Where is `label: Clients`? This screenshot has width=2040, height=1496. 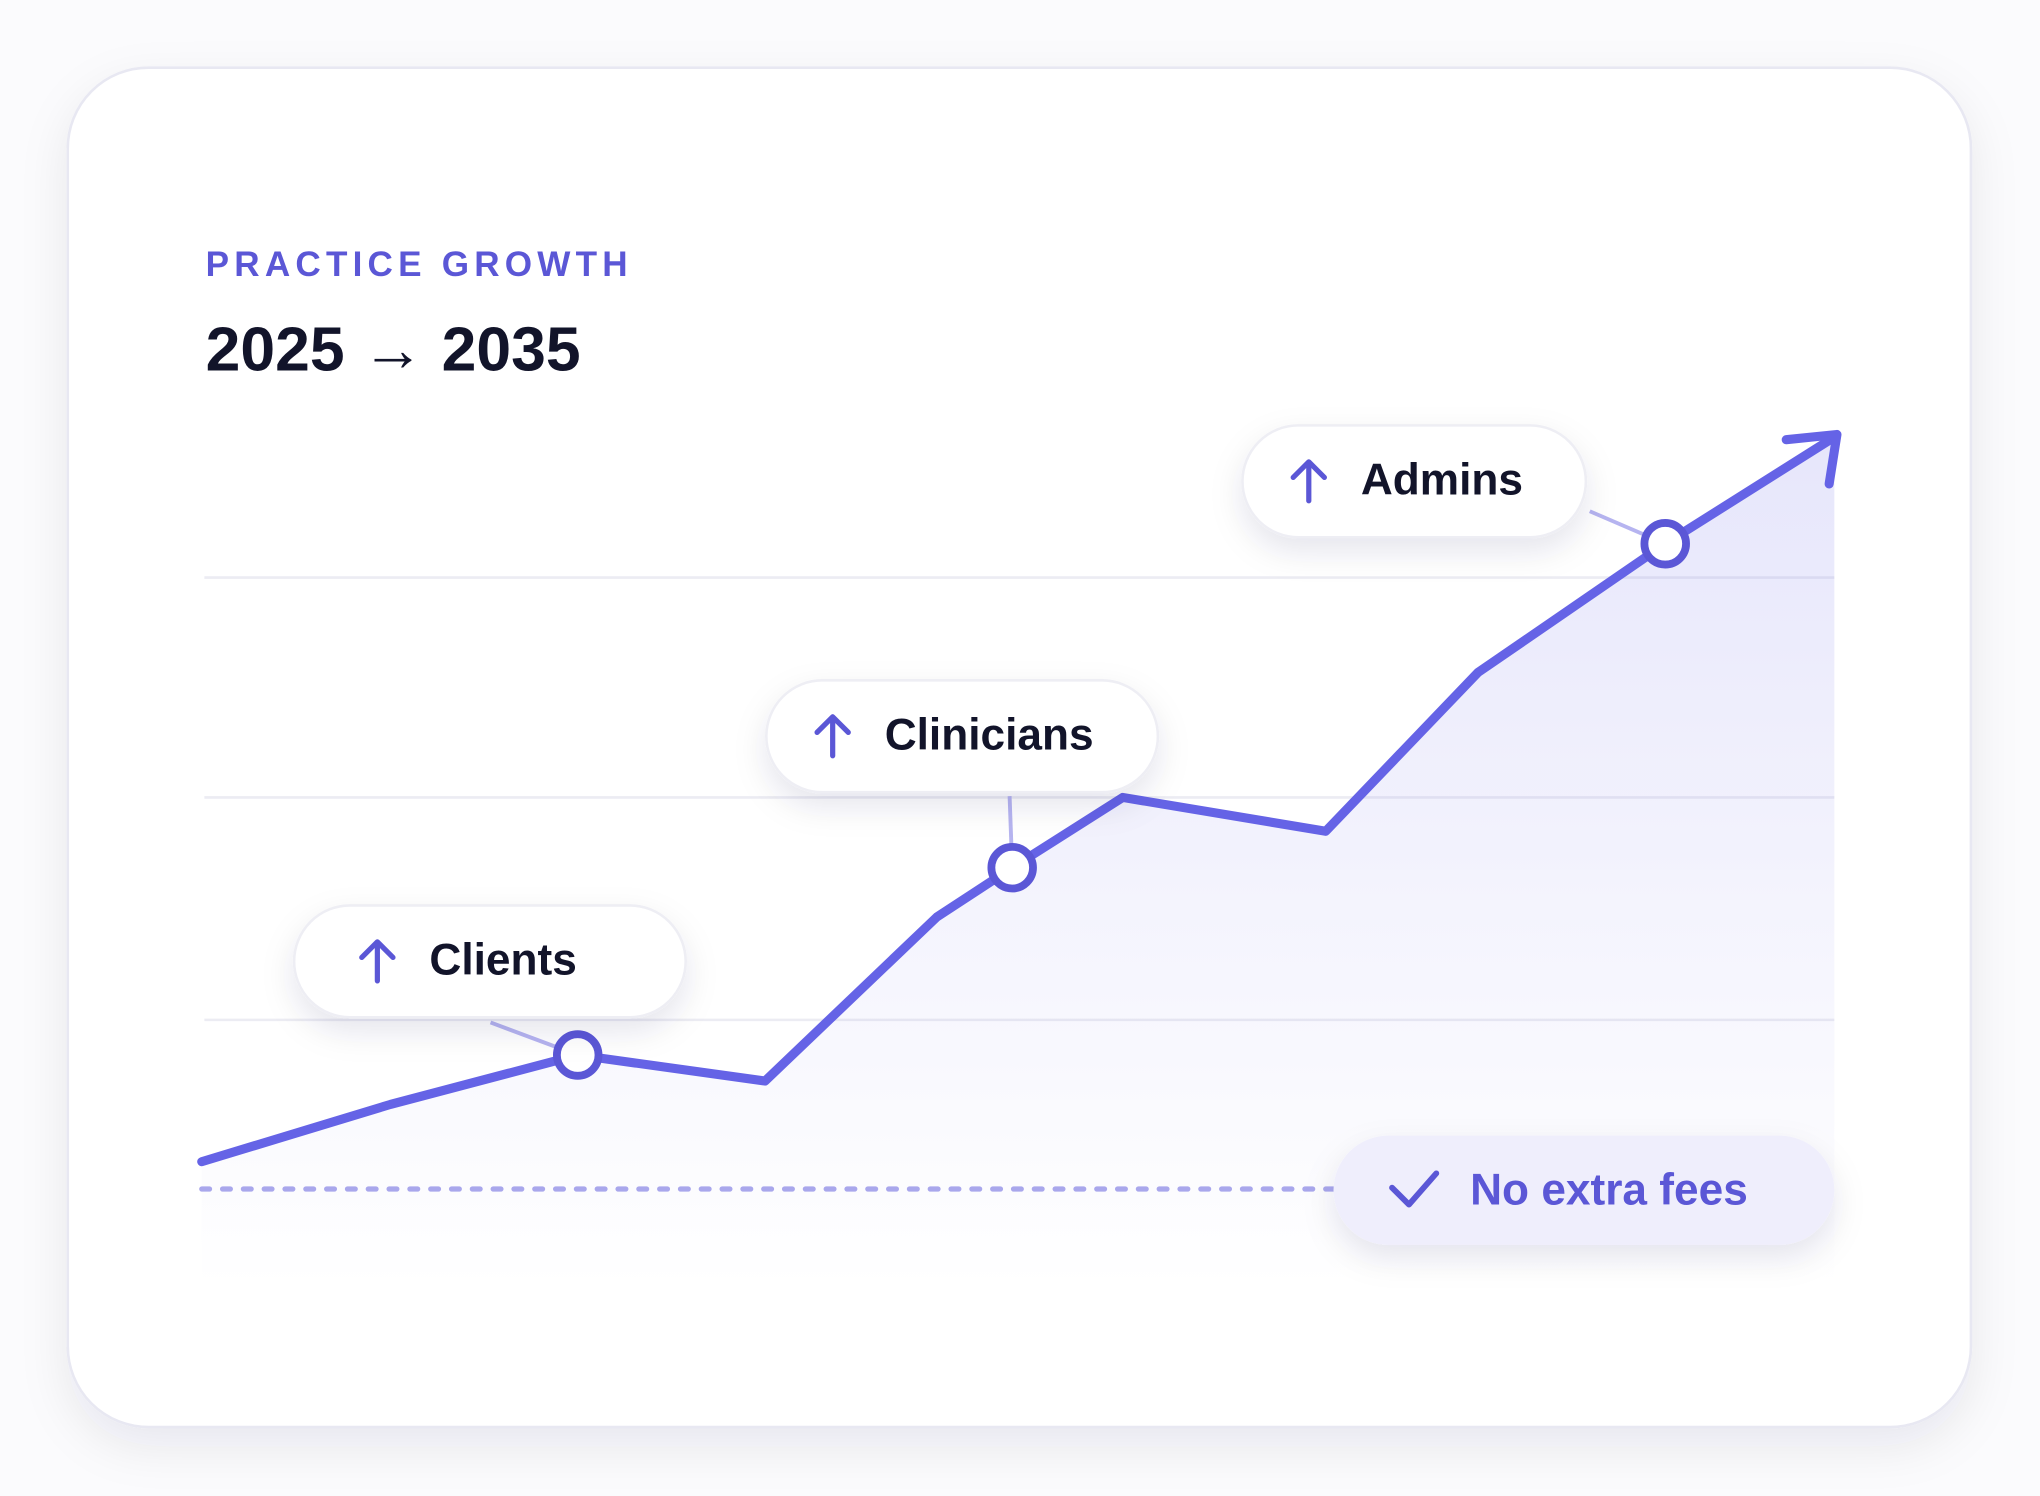 label: Clients is located at coordinates (502, 959).